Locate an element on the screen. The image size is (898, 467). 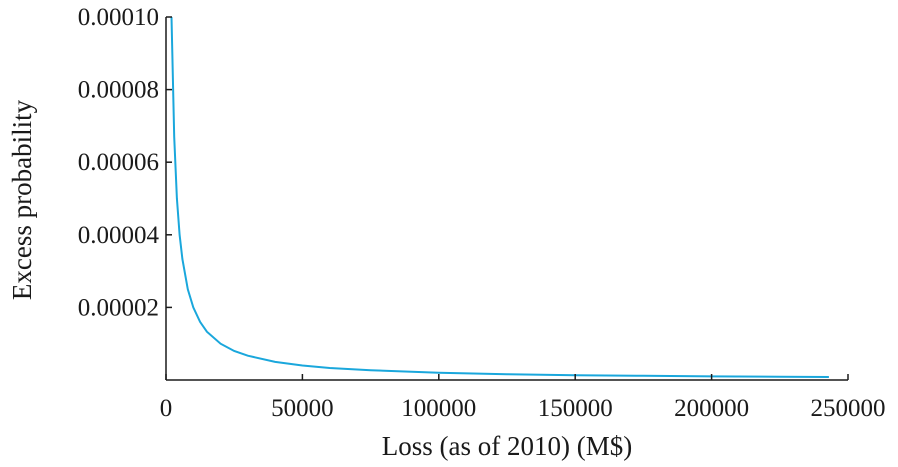
y-axis-title: Excess probability is located at coordinates (22, 199).